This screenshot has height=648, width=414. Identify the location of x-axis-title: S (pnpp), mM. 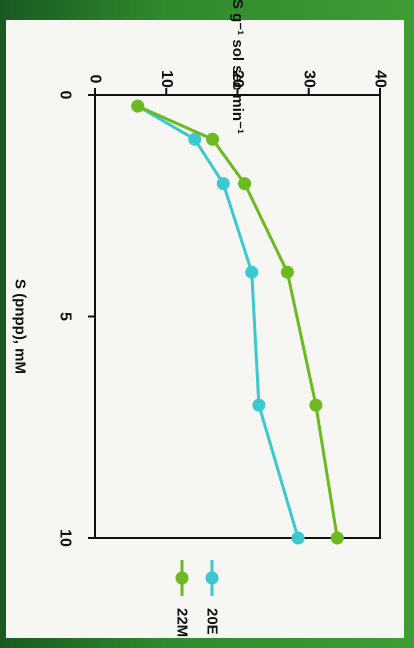
(20, 326).